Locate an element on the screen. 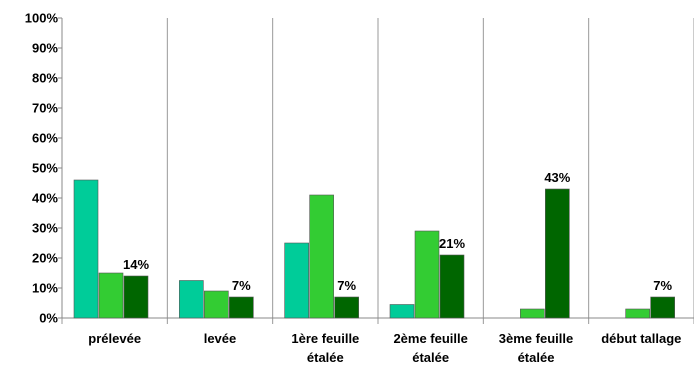  y-tick-label: 20% is located at coordinates (45, 258).